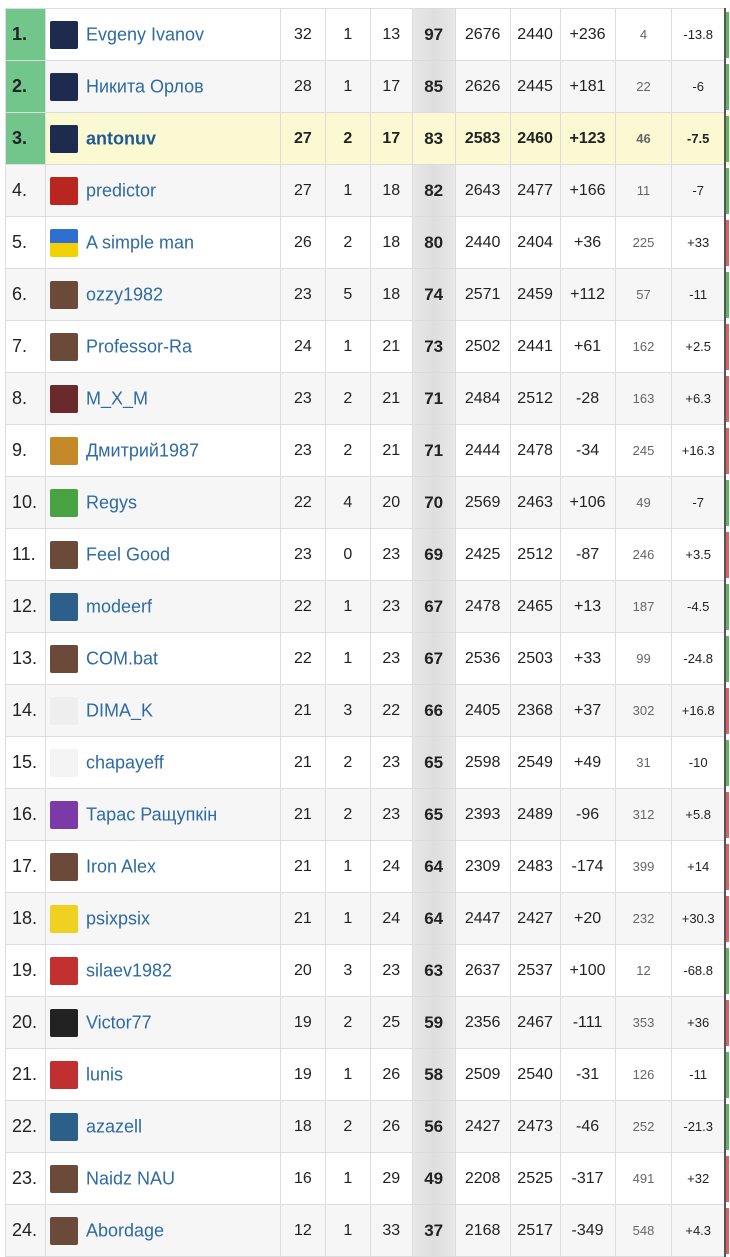  I want to click on change-cell: -7, so click(698, 502).